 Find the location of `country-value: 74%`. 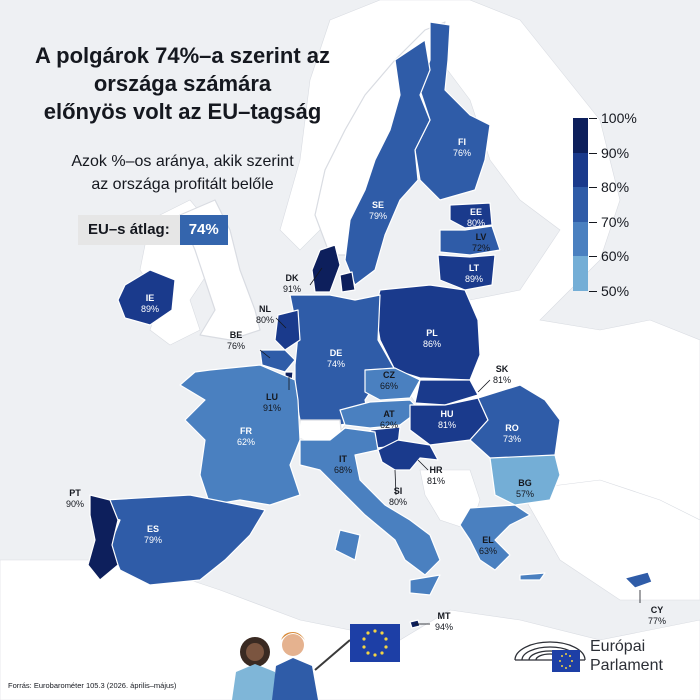

country-value: 74% is located at coordinates (336, 364).